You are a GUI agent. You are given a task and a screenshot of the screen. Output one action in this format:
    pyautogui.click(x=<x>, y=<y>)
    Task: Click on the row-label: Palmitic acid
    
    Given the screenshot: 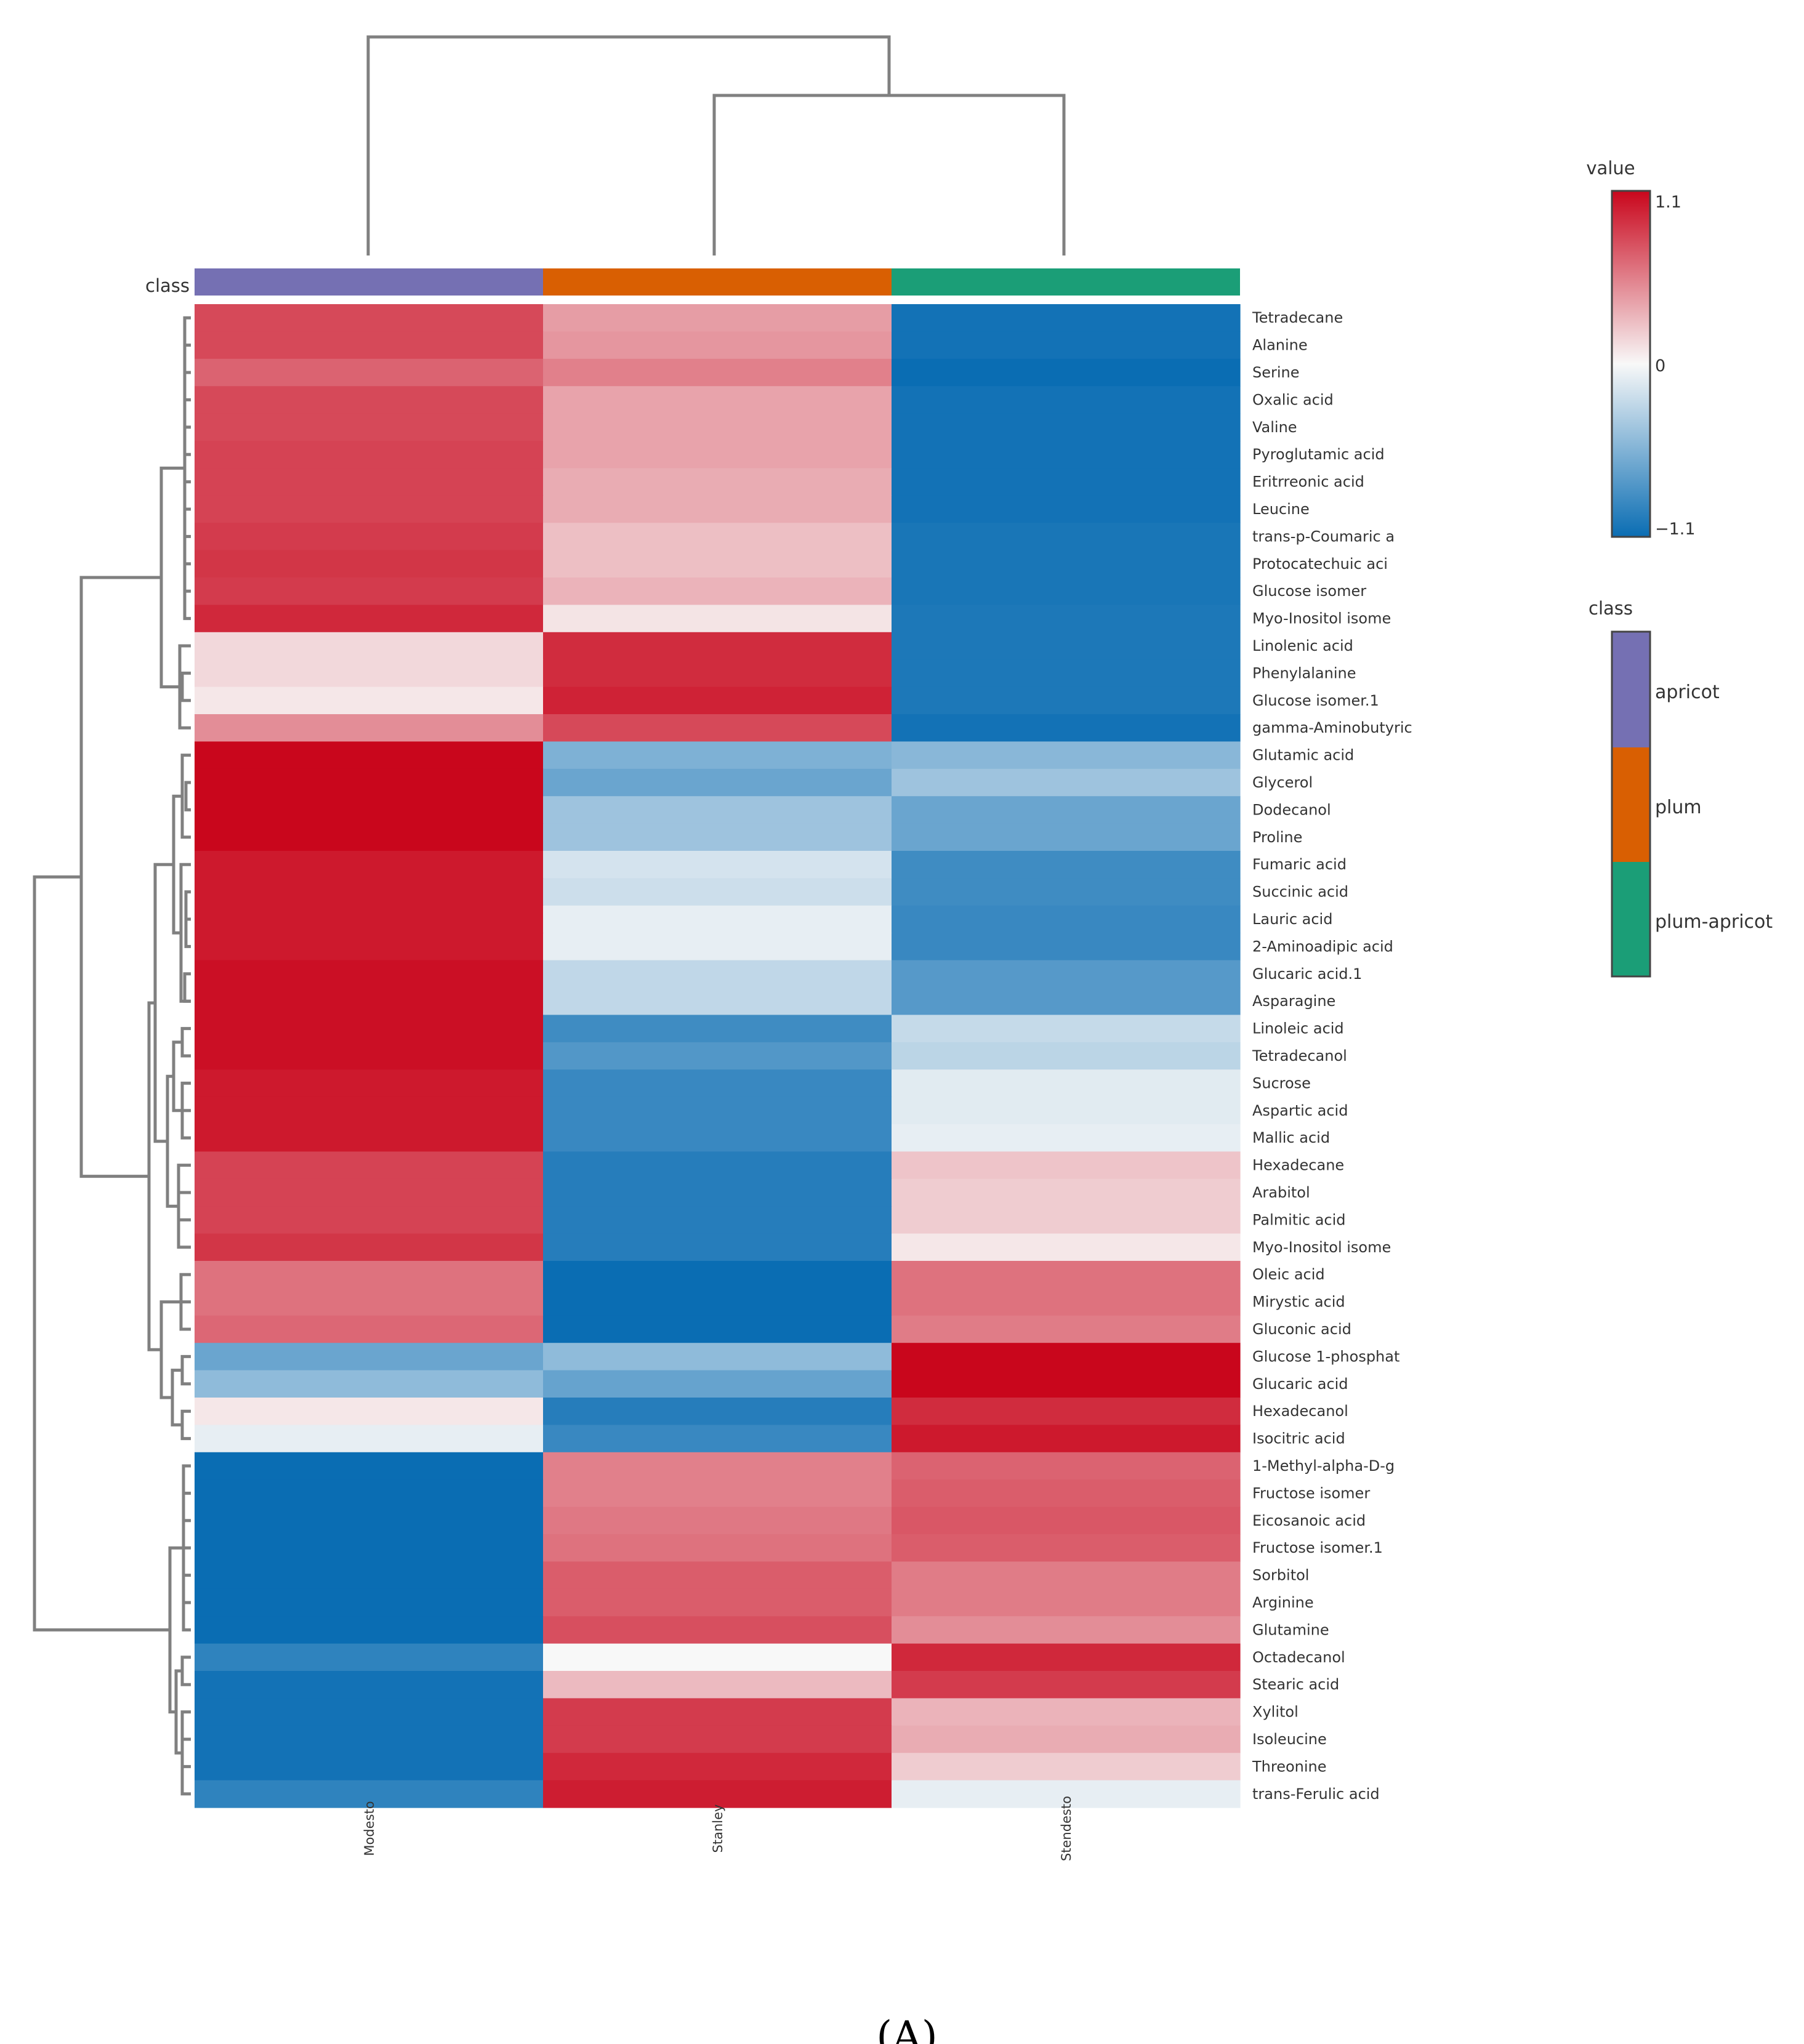 What is the action you would take?
    pyautogui.click(x=1299, y=1219)
    